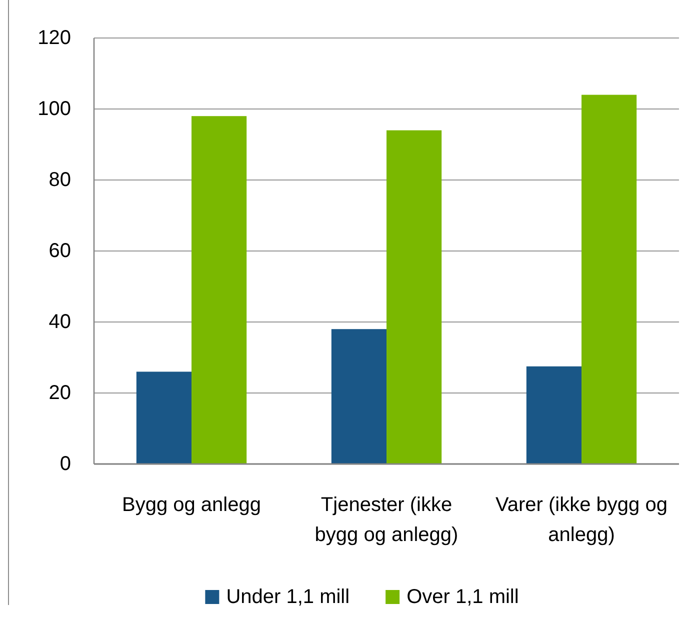 The width and height of the screenshot is (699, 621). Describe the element at coordinates (54, 109) in the screenshot. I see `y-tick-label: 100` at that location.